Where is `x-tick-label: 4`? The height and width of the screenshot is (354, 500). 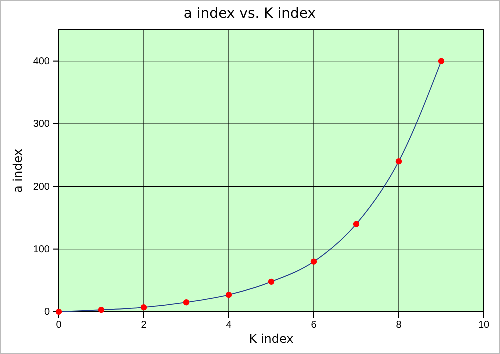
x-tick-label: 4 is located at coordinates (229, 326).